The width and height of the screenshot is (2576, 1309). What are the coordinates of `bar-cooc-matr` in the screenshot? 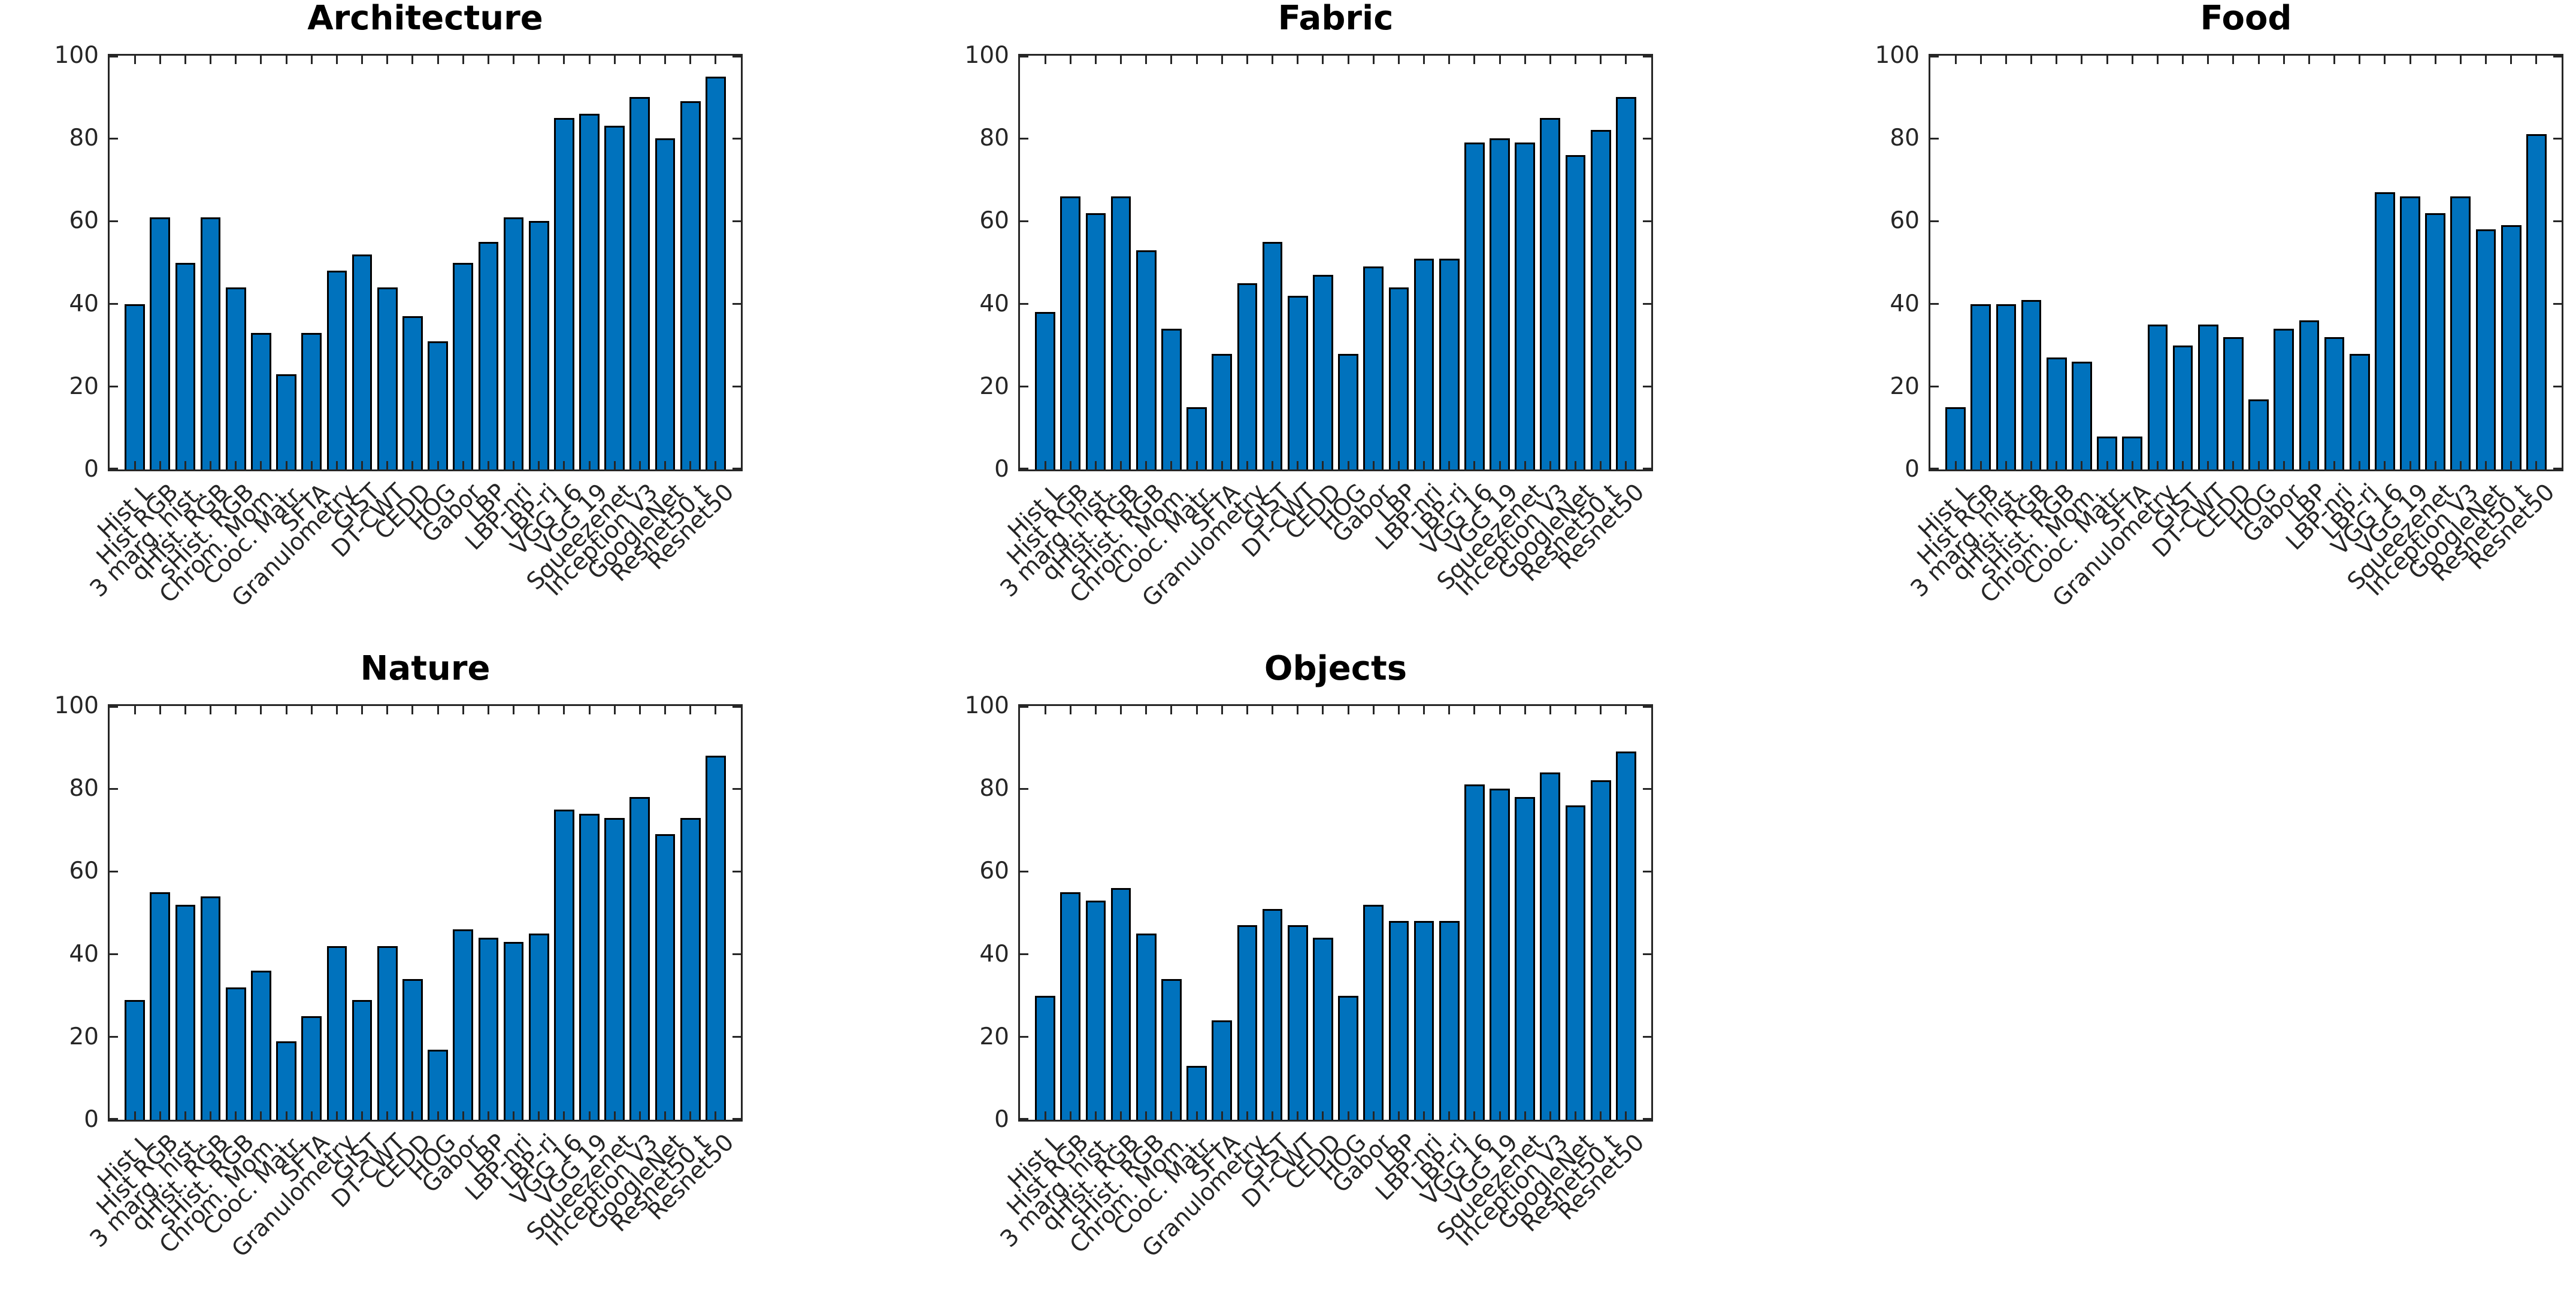 It's located at (286, 1080).